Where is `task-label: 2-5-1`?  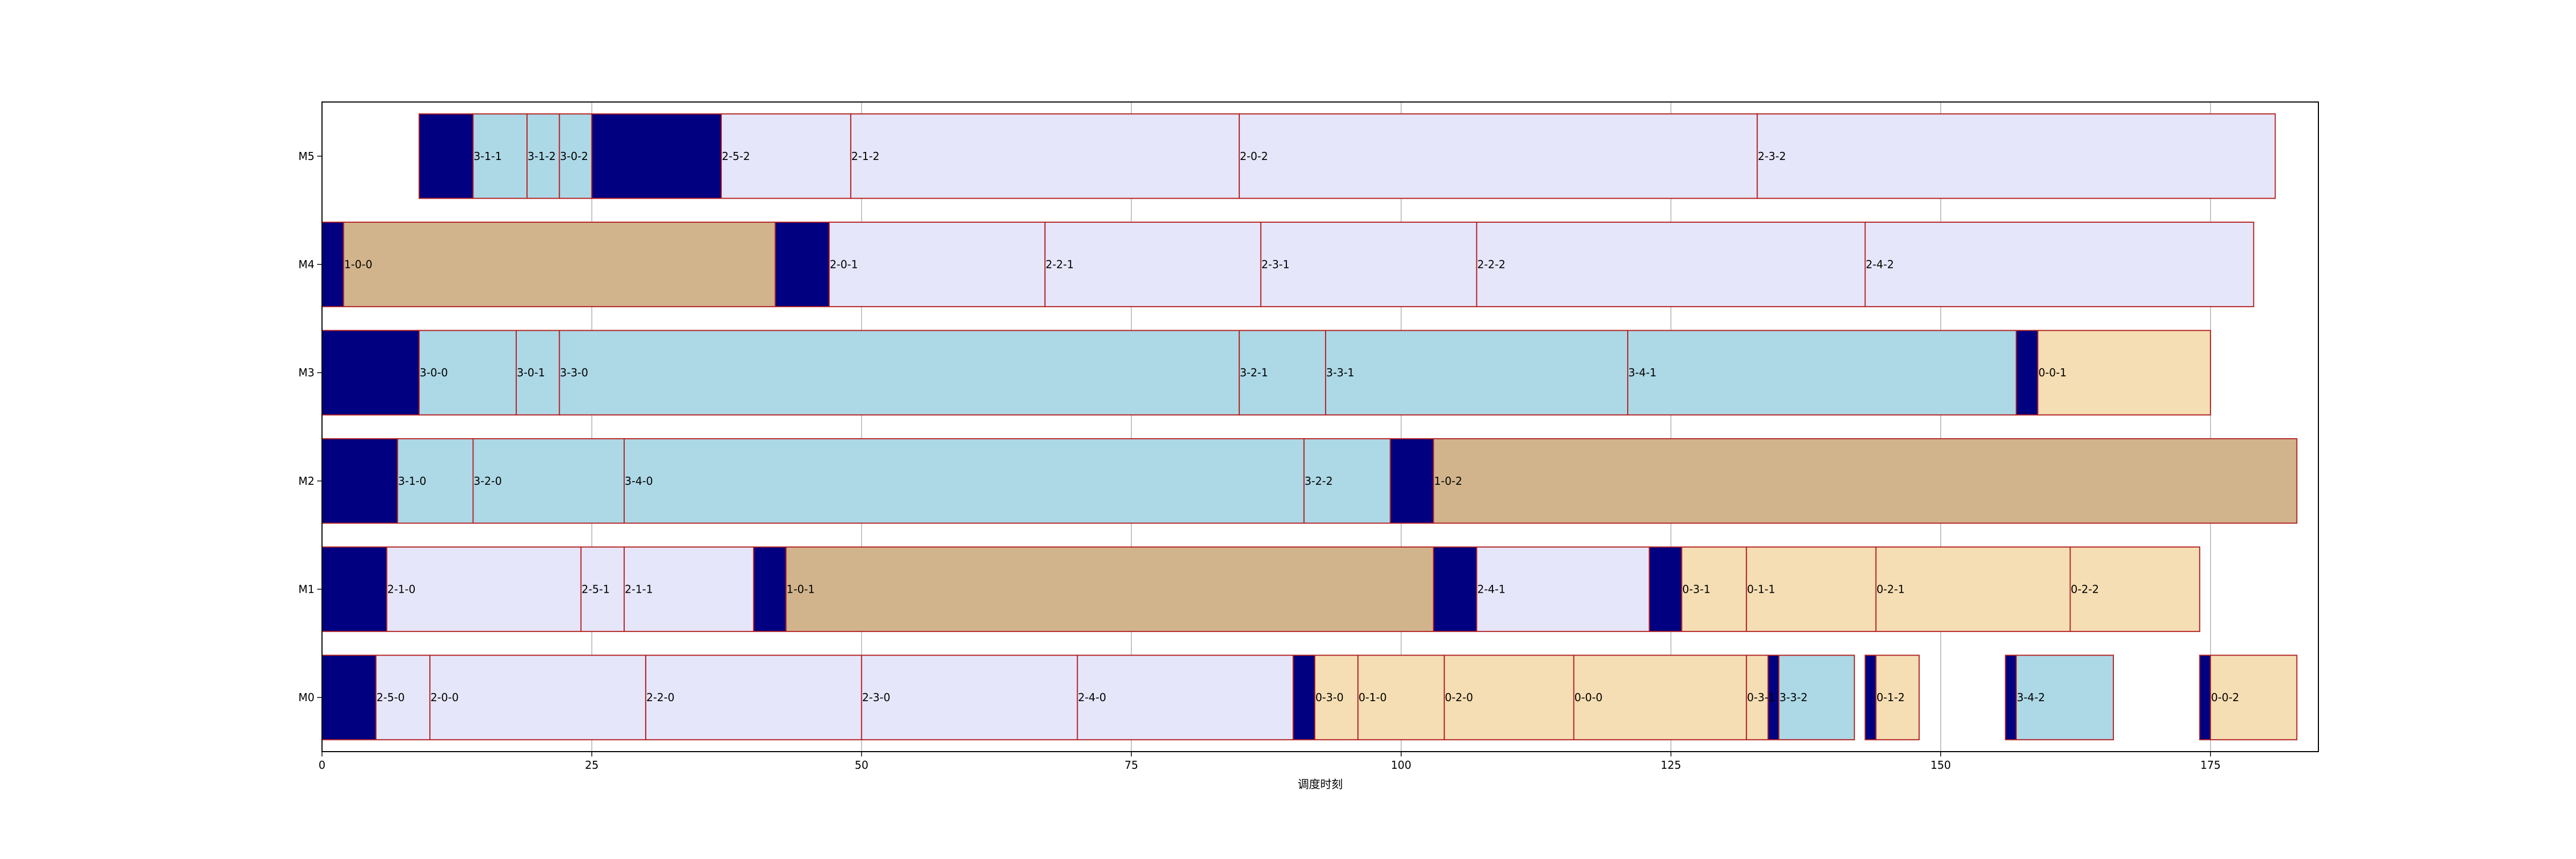
task-label: 2-5-1 is located at coordinates (596, 589).